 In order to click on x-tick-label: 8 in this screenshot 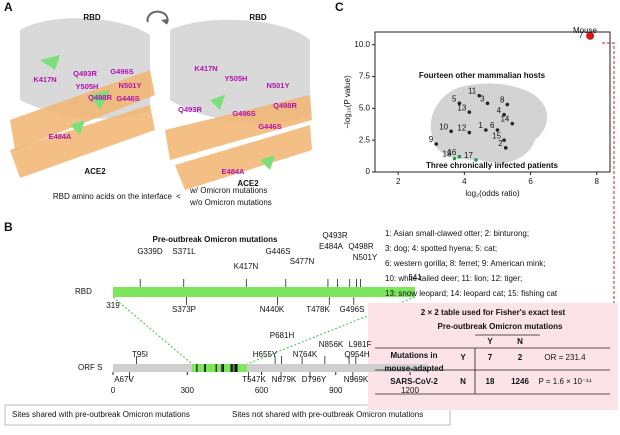, I will do `click(597, 181)`.